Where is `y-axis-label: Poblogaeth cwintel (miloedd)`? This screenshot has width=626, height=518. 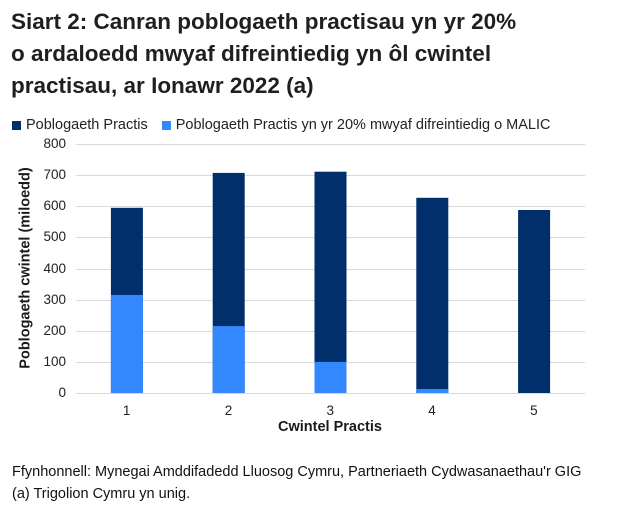 y-axis-label: Poblogaeth cwintel (miloedd) is located at coordinates (25, 268).